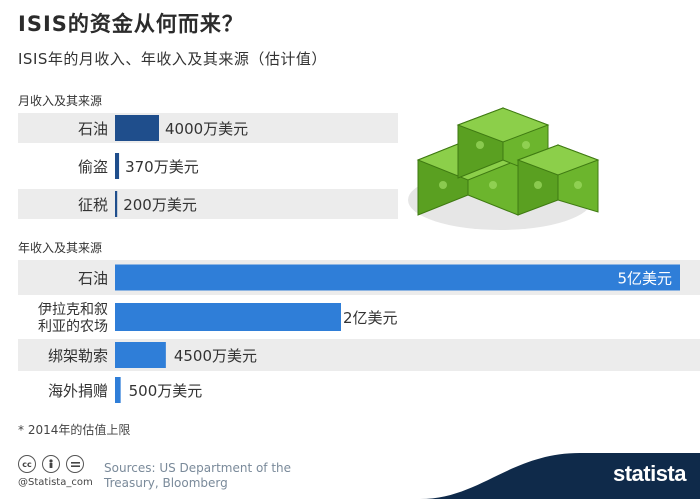  Describe the element at coordinates (73, 309) in the screenshot. I see `yearly-category-label: 伊拉克和叙` at that location.